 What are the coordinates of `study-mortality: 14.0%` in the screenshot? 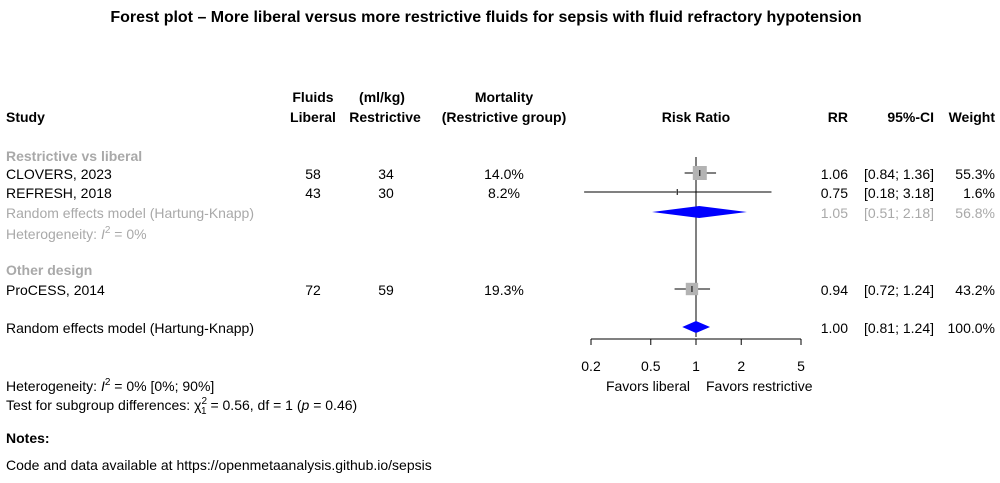 It's located at (504, 174).